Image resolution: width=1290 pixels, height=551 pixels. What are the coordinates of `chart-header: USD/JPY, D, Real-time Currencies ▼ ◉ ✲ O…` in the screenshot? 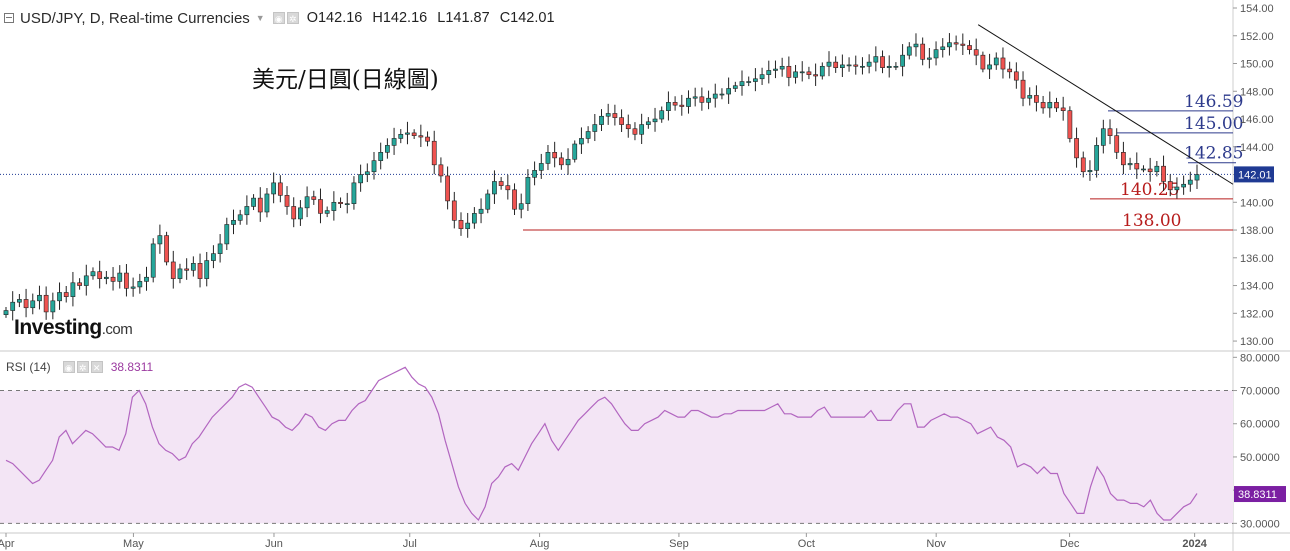 It's located at (282, 18).